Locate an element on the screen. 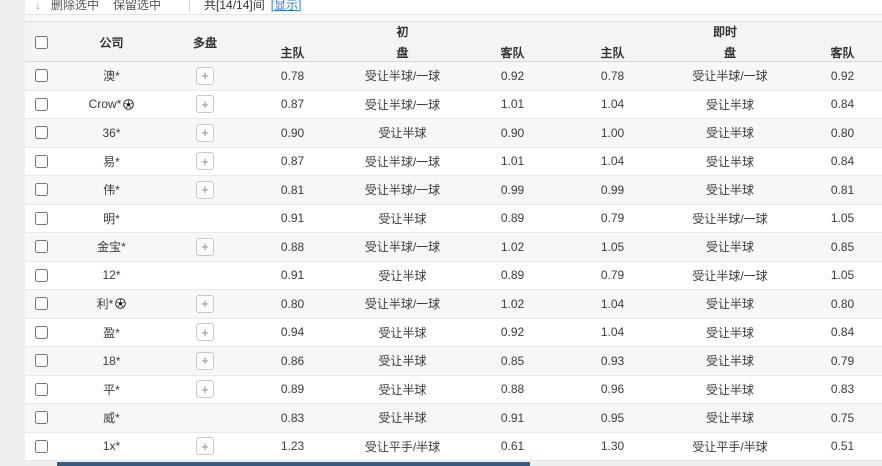 Image resolution: width=882 pixels, height=466 pixels. table-row: Crow* + 0.87 受让半球/一球 1.01 1.04 受让半球 0.84 is located at coordinates (453, 104).